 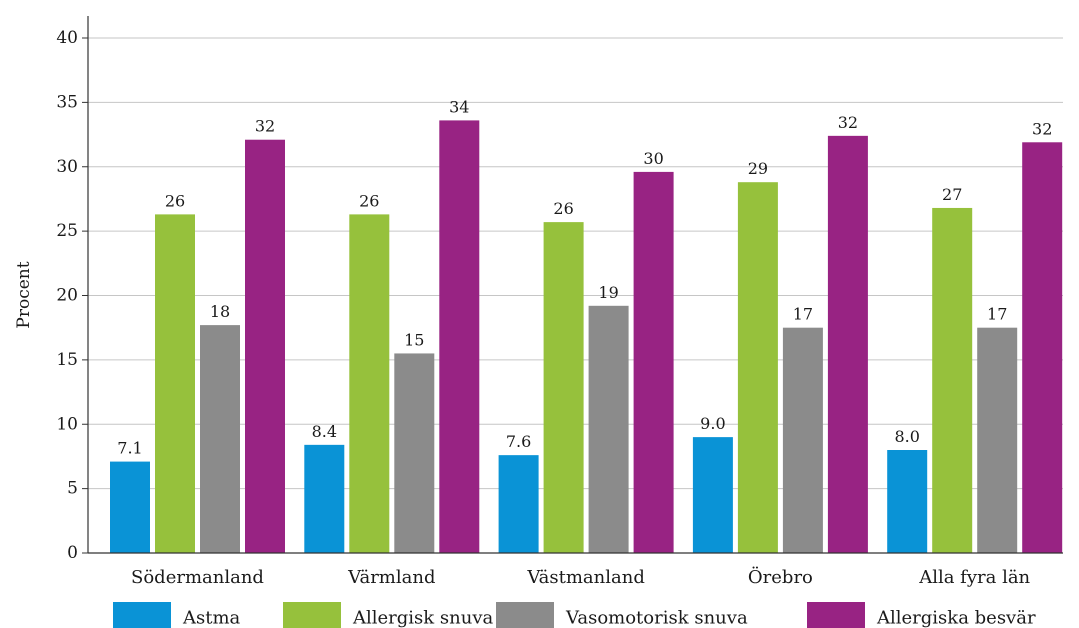 What do you see at coordinates (780, 576) in the screenshot?
I see `x-category-label: Örebro` at bounding box center [780, 576].